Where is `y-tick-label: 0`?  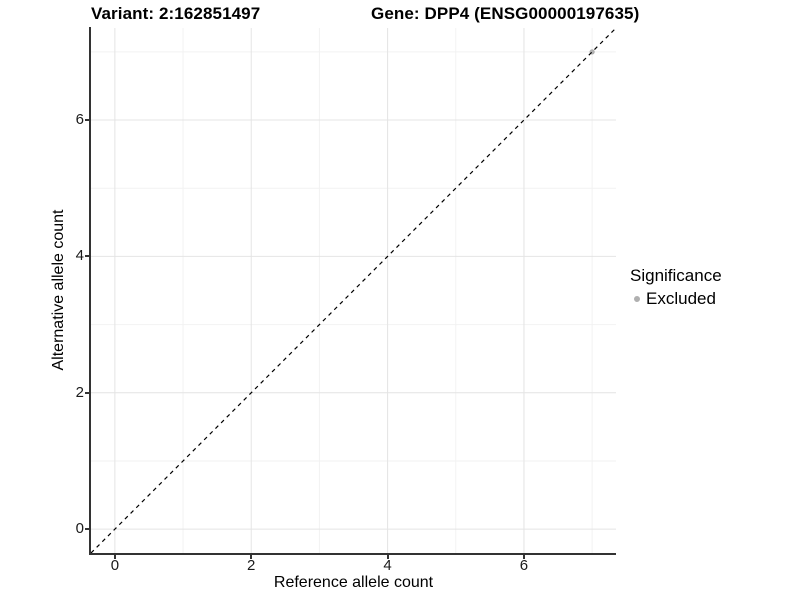 y-tick-label: 0 is located at coordinates (79, 529).